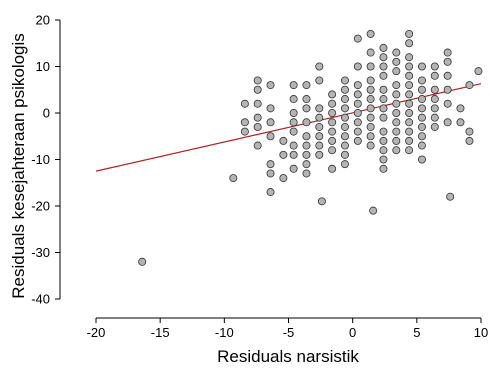  What do you see at coordinates (18, 166) in the screenshot?
I see `y-axis-title: Residuals kesejahteraan psikologis` at bounding box center [18, 166].